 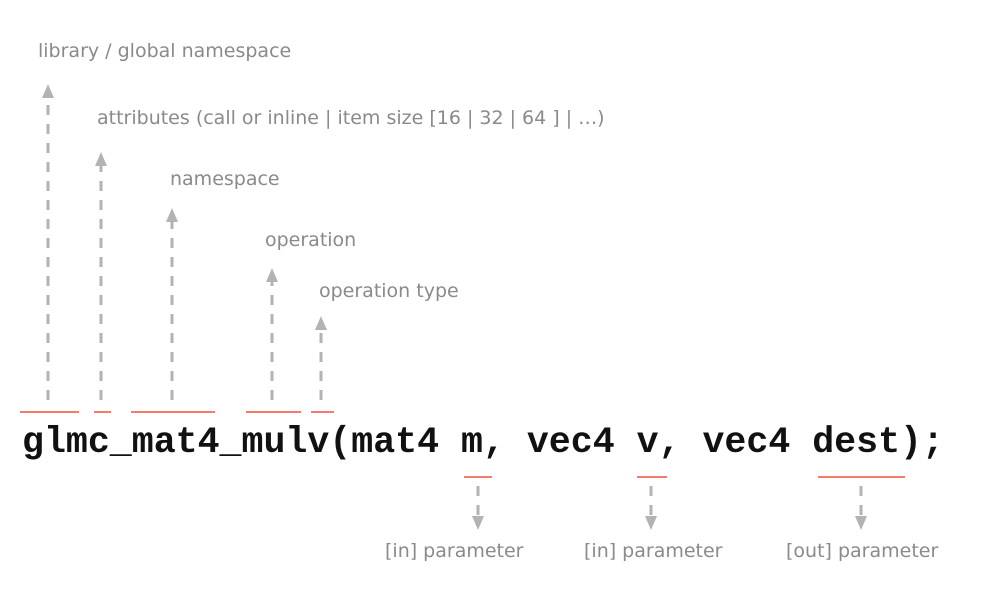 I want to click on label-operation-type: operation type, so click(x=389, y=291).